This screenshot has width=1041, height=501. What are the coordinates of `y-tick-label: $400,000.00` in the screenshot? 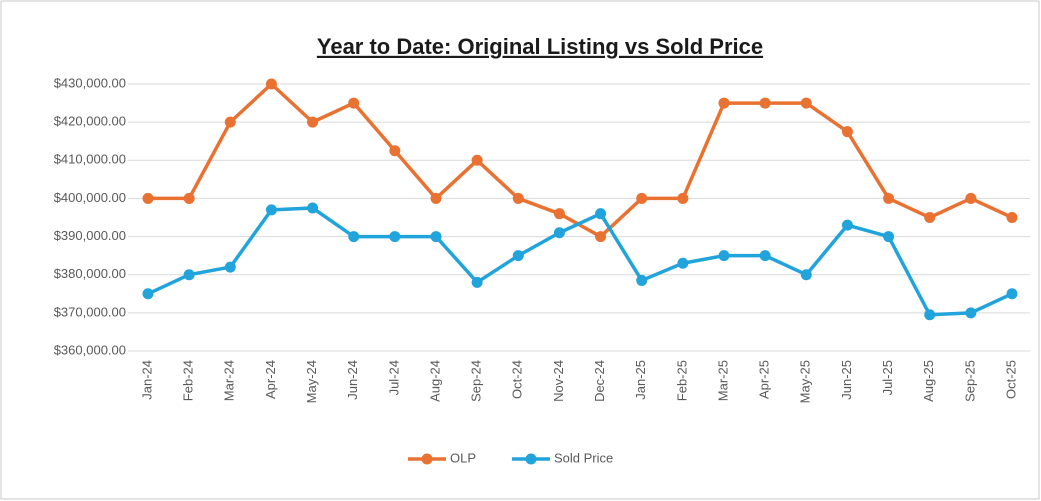 It's located at (90, 197).